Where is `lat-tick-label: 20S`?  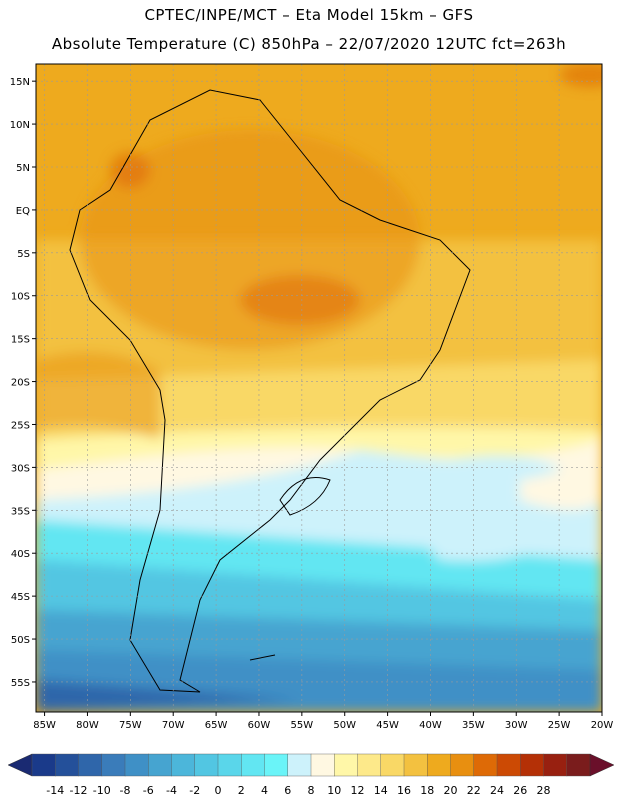 lat-tick-label: 20S is located at coordinates (20, 383).